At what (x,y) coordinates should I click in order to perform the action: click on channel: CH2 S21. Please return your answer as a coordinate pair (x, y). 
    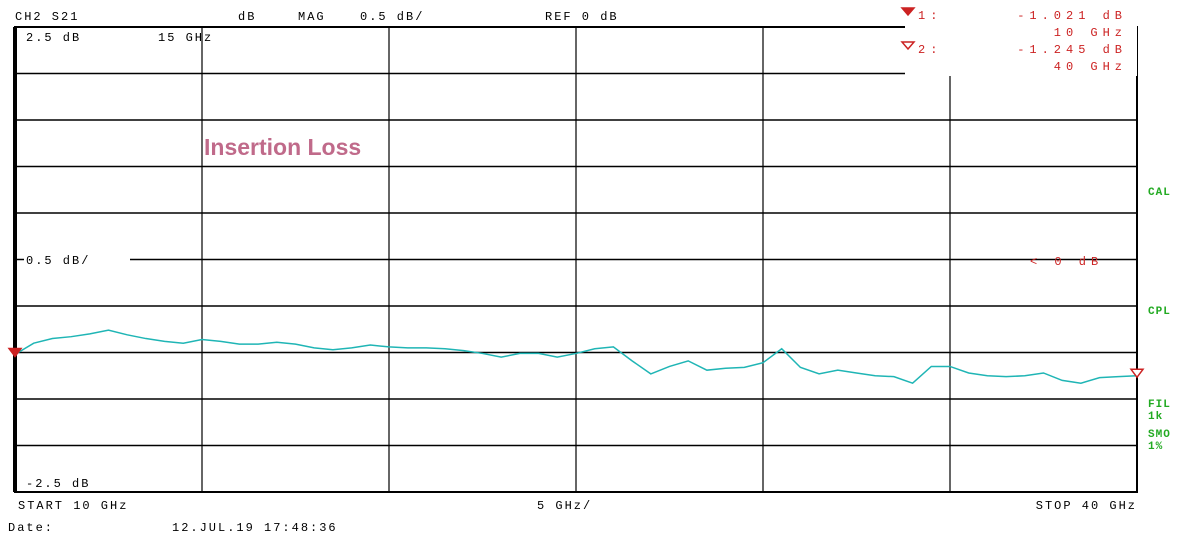
    Looking at the image, I should click on (47, 17).